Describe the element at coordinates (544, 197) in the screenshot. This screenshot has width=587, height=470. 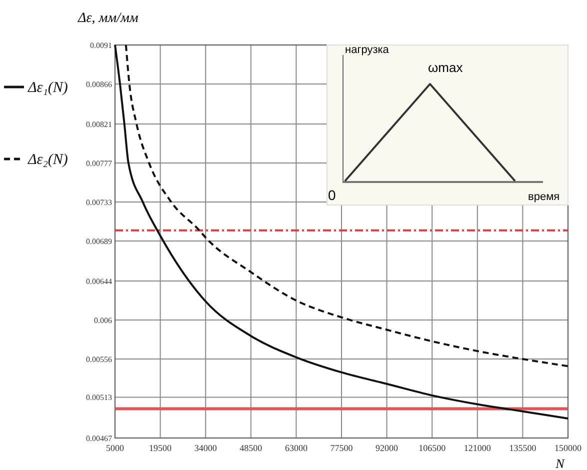
I see `annotation: время` at that location.